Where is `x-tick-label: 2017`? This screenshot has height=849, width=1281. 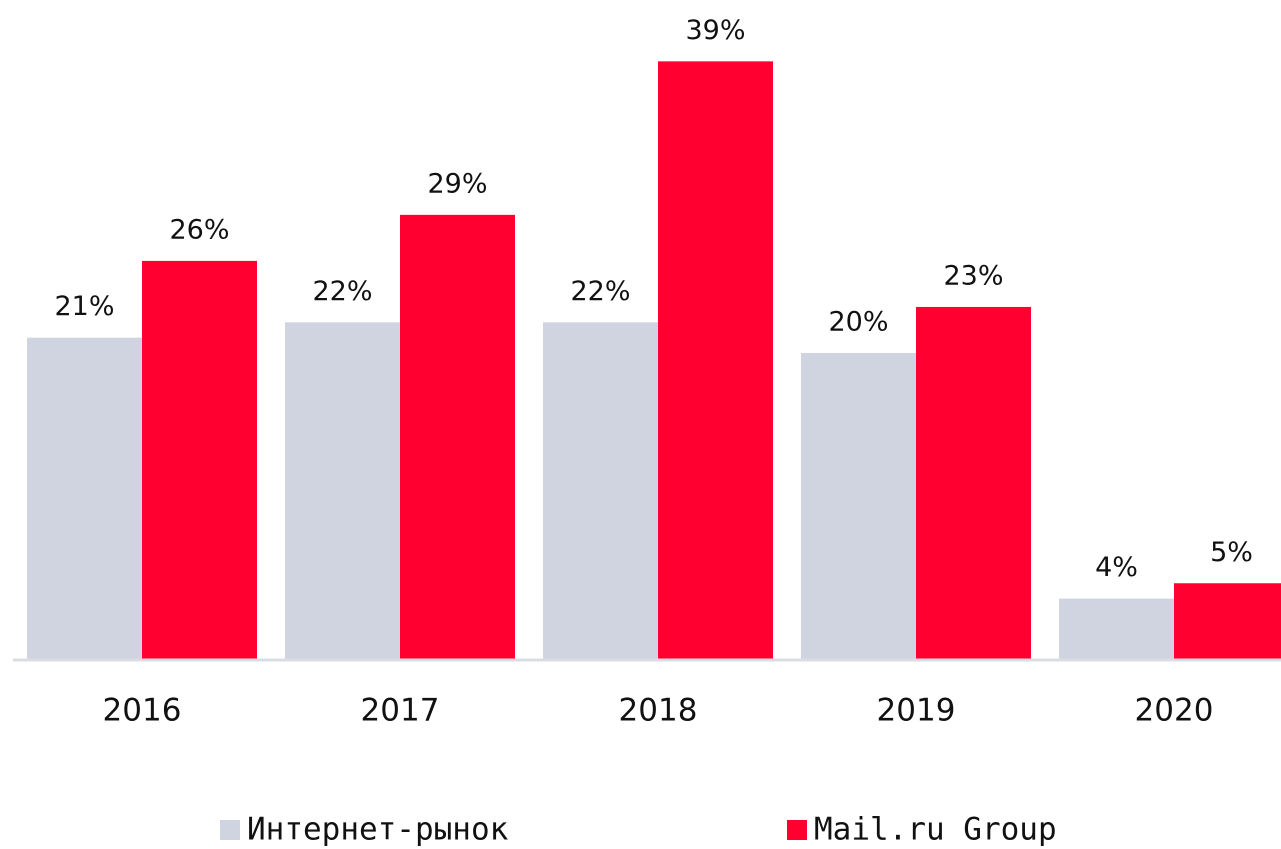 x-tick-label: 2017 is located at coordinates (400, 711).